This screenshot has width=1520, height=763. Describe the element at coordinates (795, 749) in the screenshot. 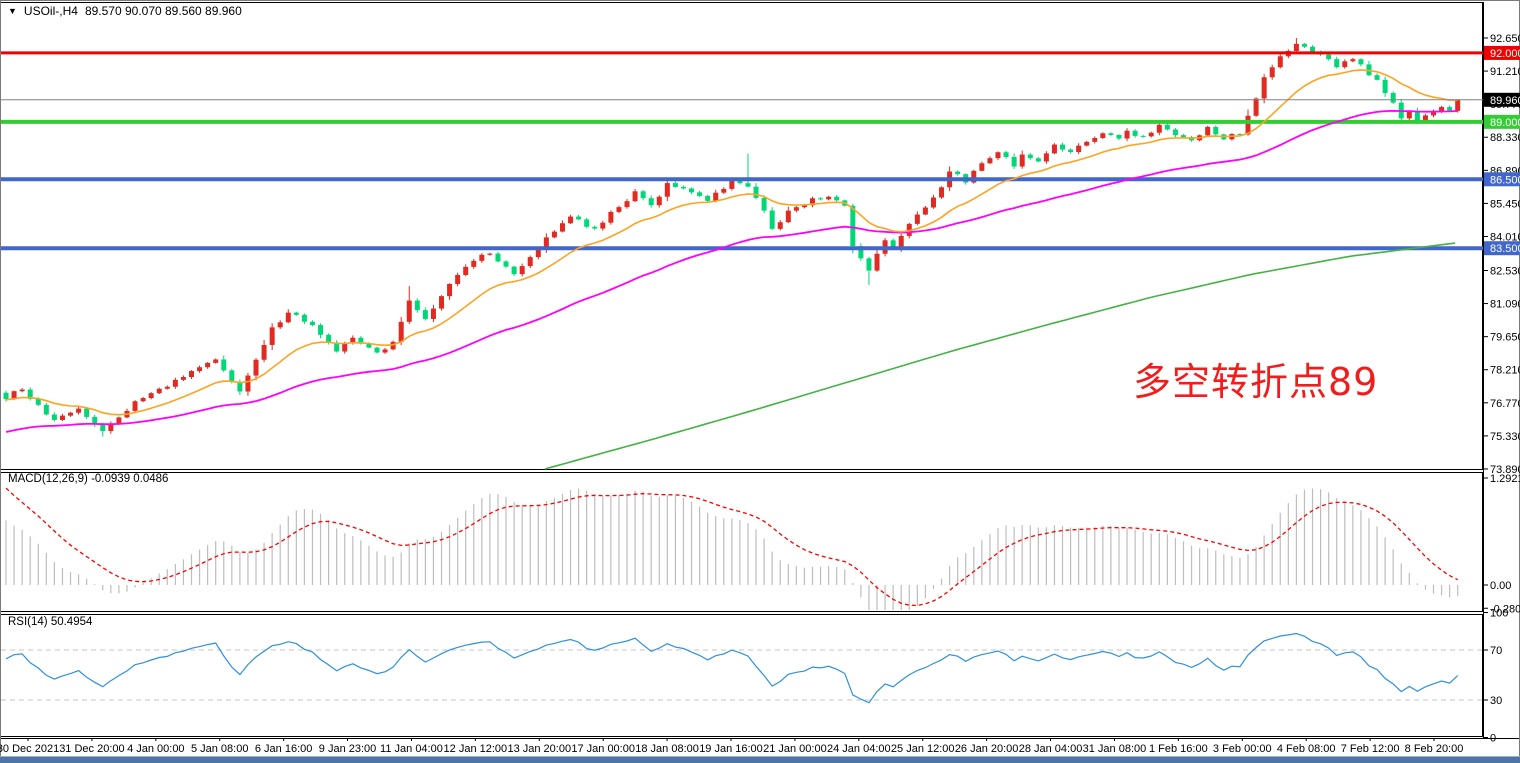

I see `time-tick-label: 21 Jan 00:00` at that location.